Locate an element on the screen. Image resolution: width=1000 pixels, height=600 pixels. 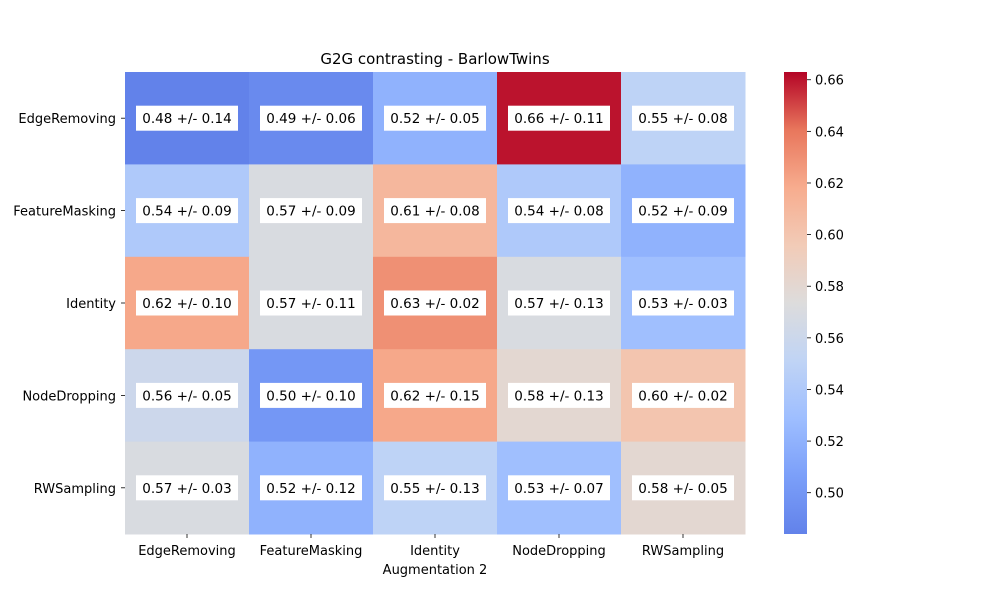
colorbar-tick-label: 0.56 is located at coordinates (829, 339).